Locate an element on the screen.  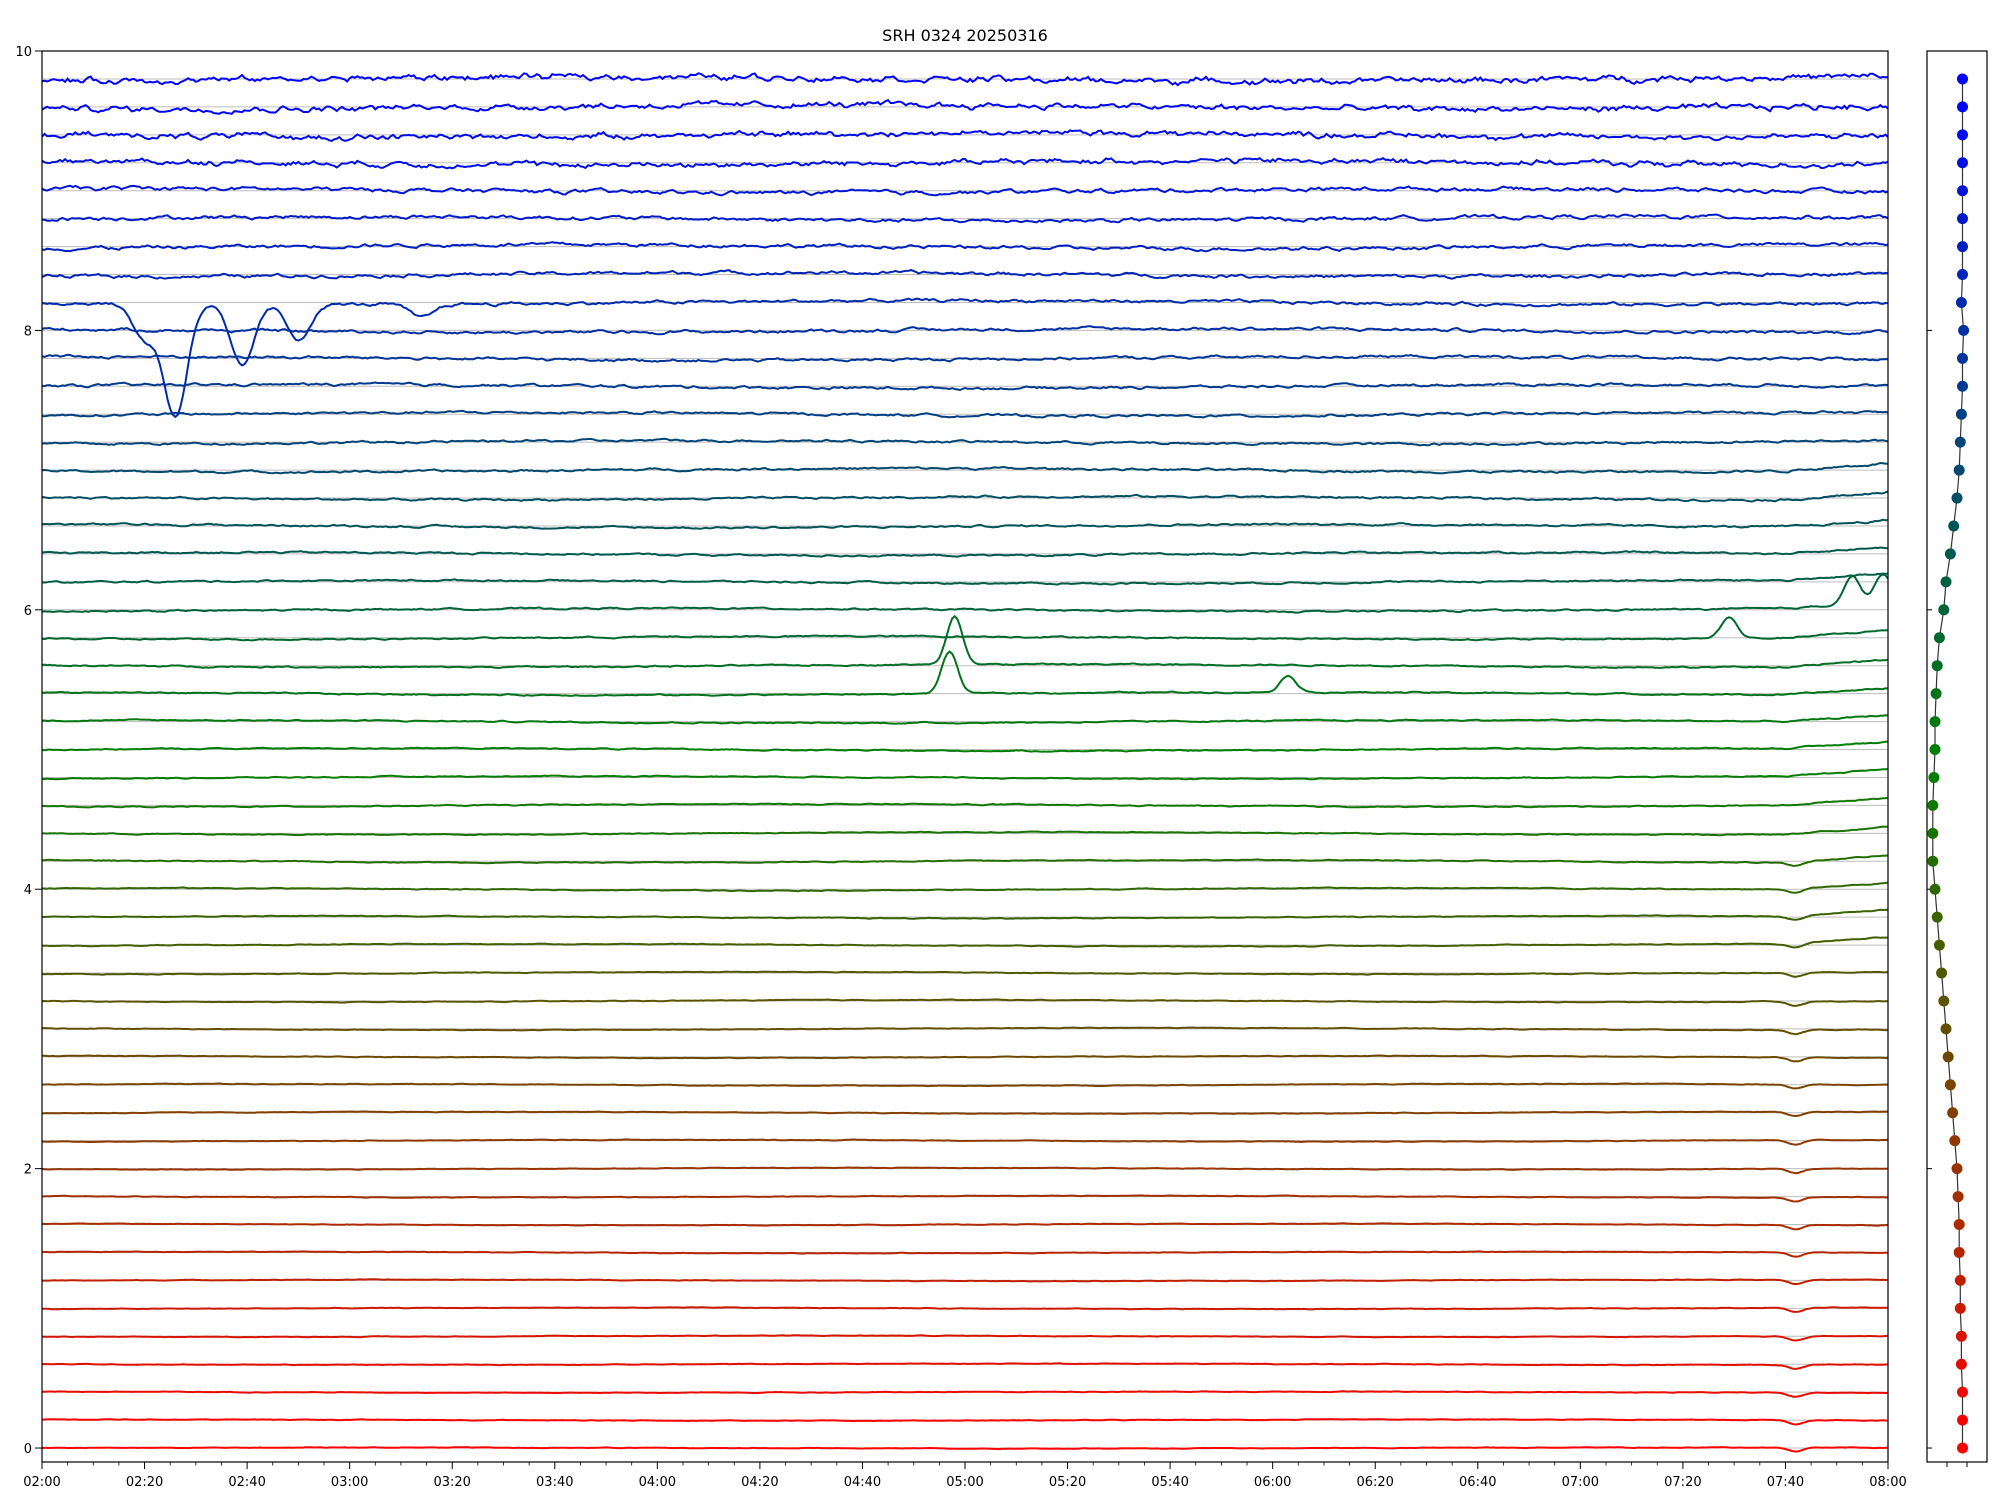
x-tick-label: 07:20 is located at coordinates (1682, 1482).